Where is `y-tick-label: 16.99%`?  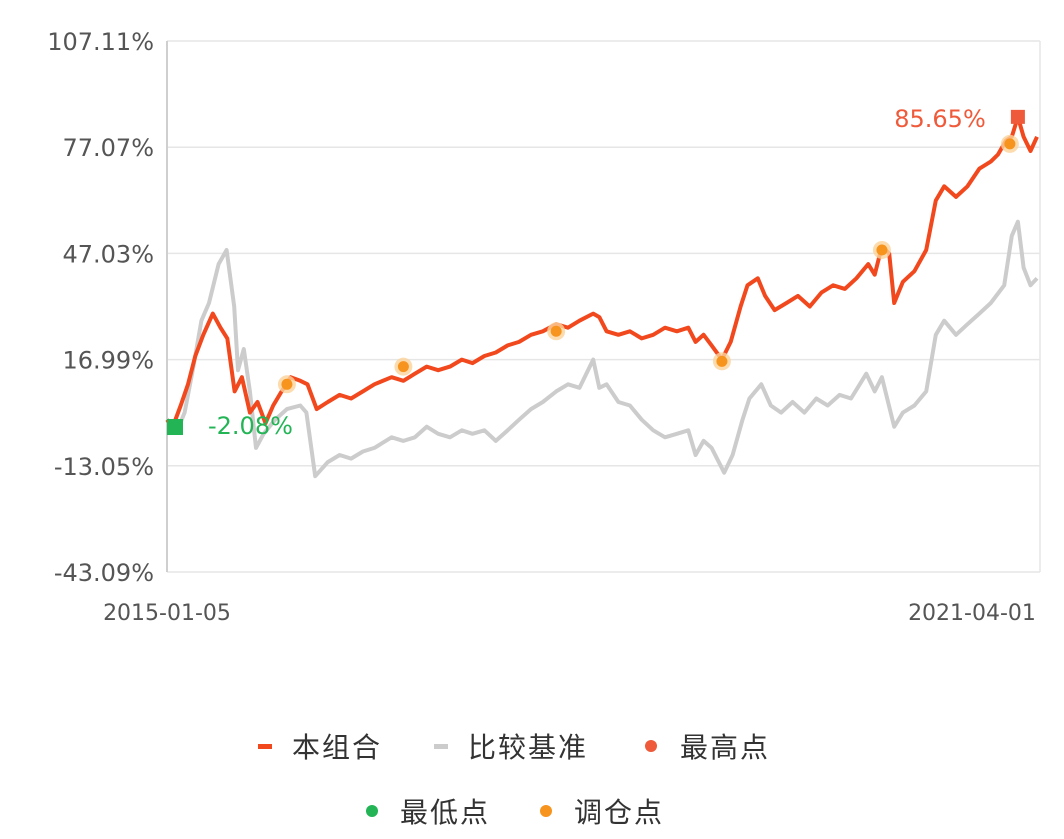
y-tick-label: 16.99% is located at coordinates (108, 361).